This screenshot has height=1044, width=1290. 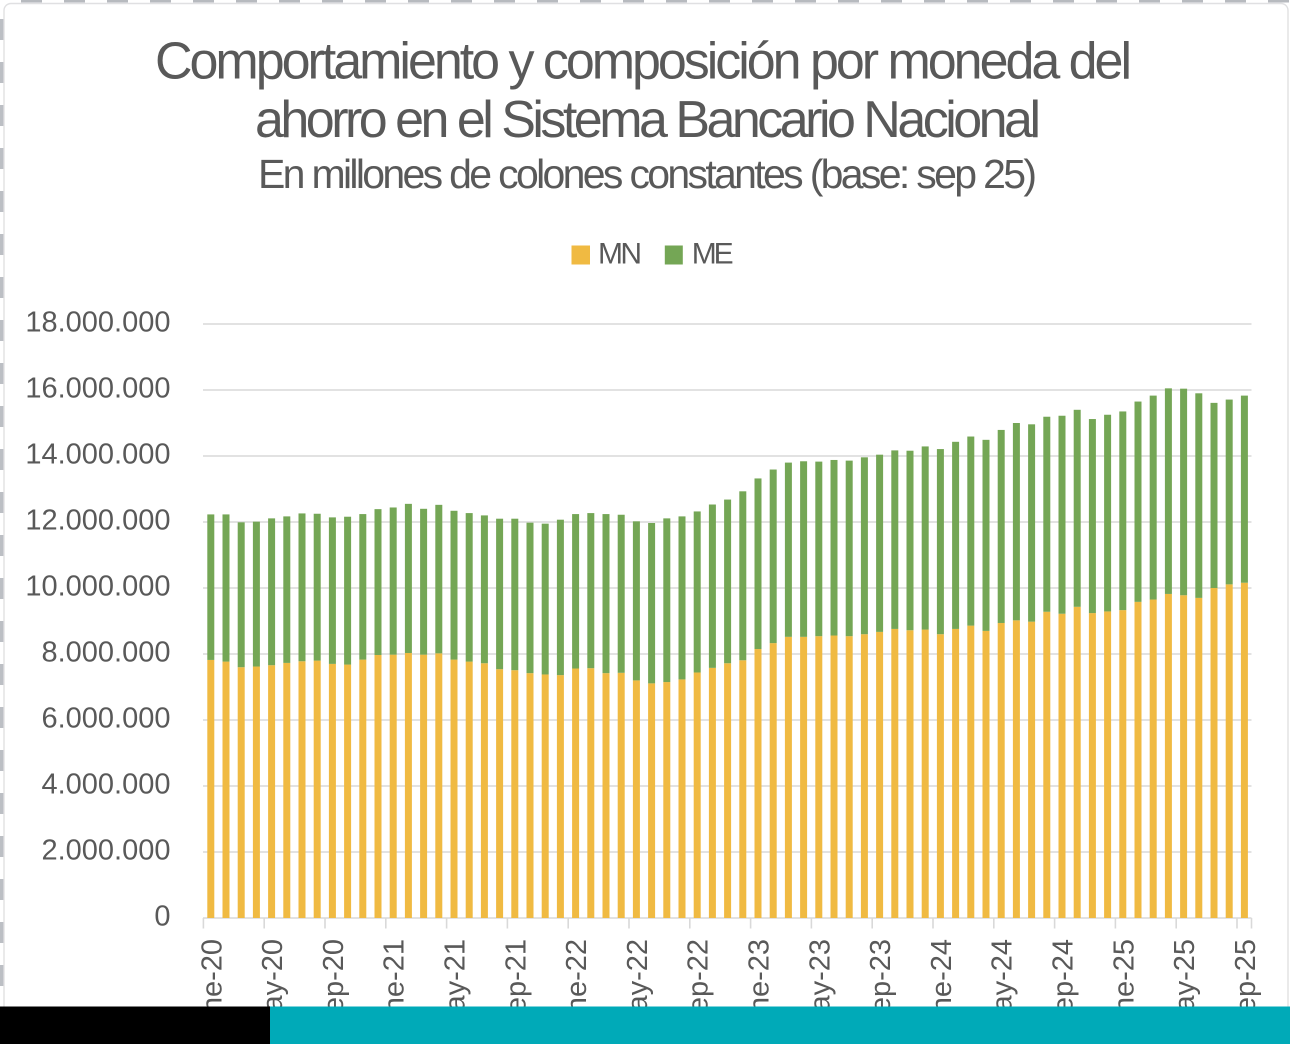 I want to click on svg-text: 0, so click(x=162, y=917).